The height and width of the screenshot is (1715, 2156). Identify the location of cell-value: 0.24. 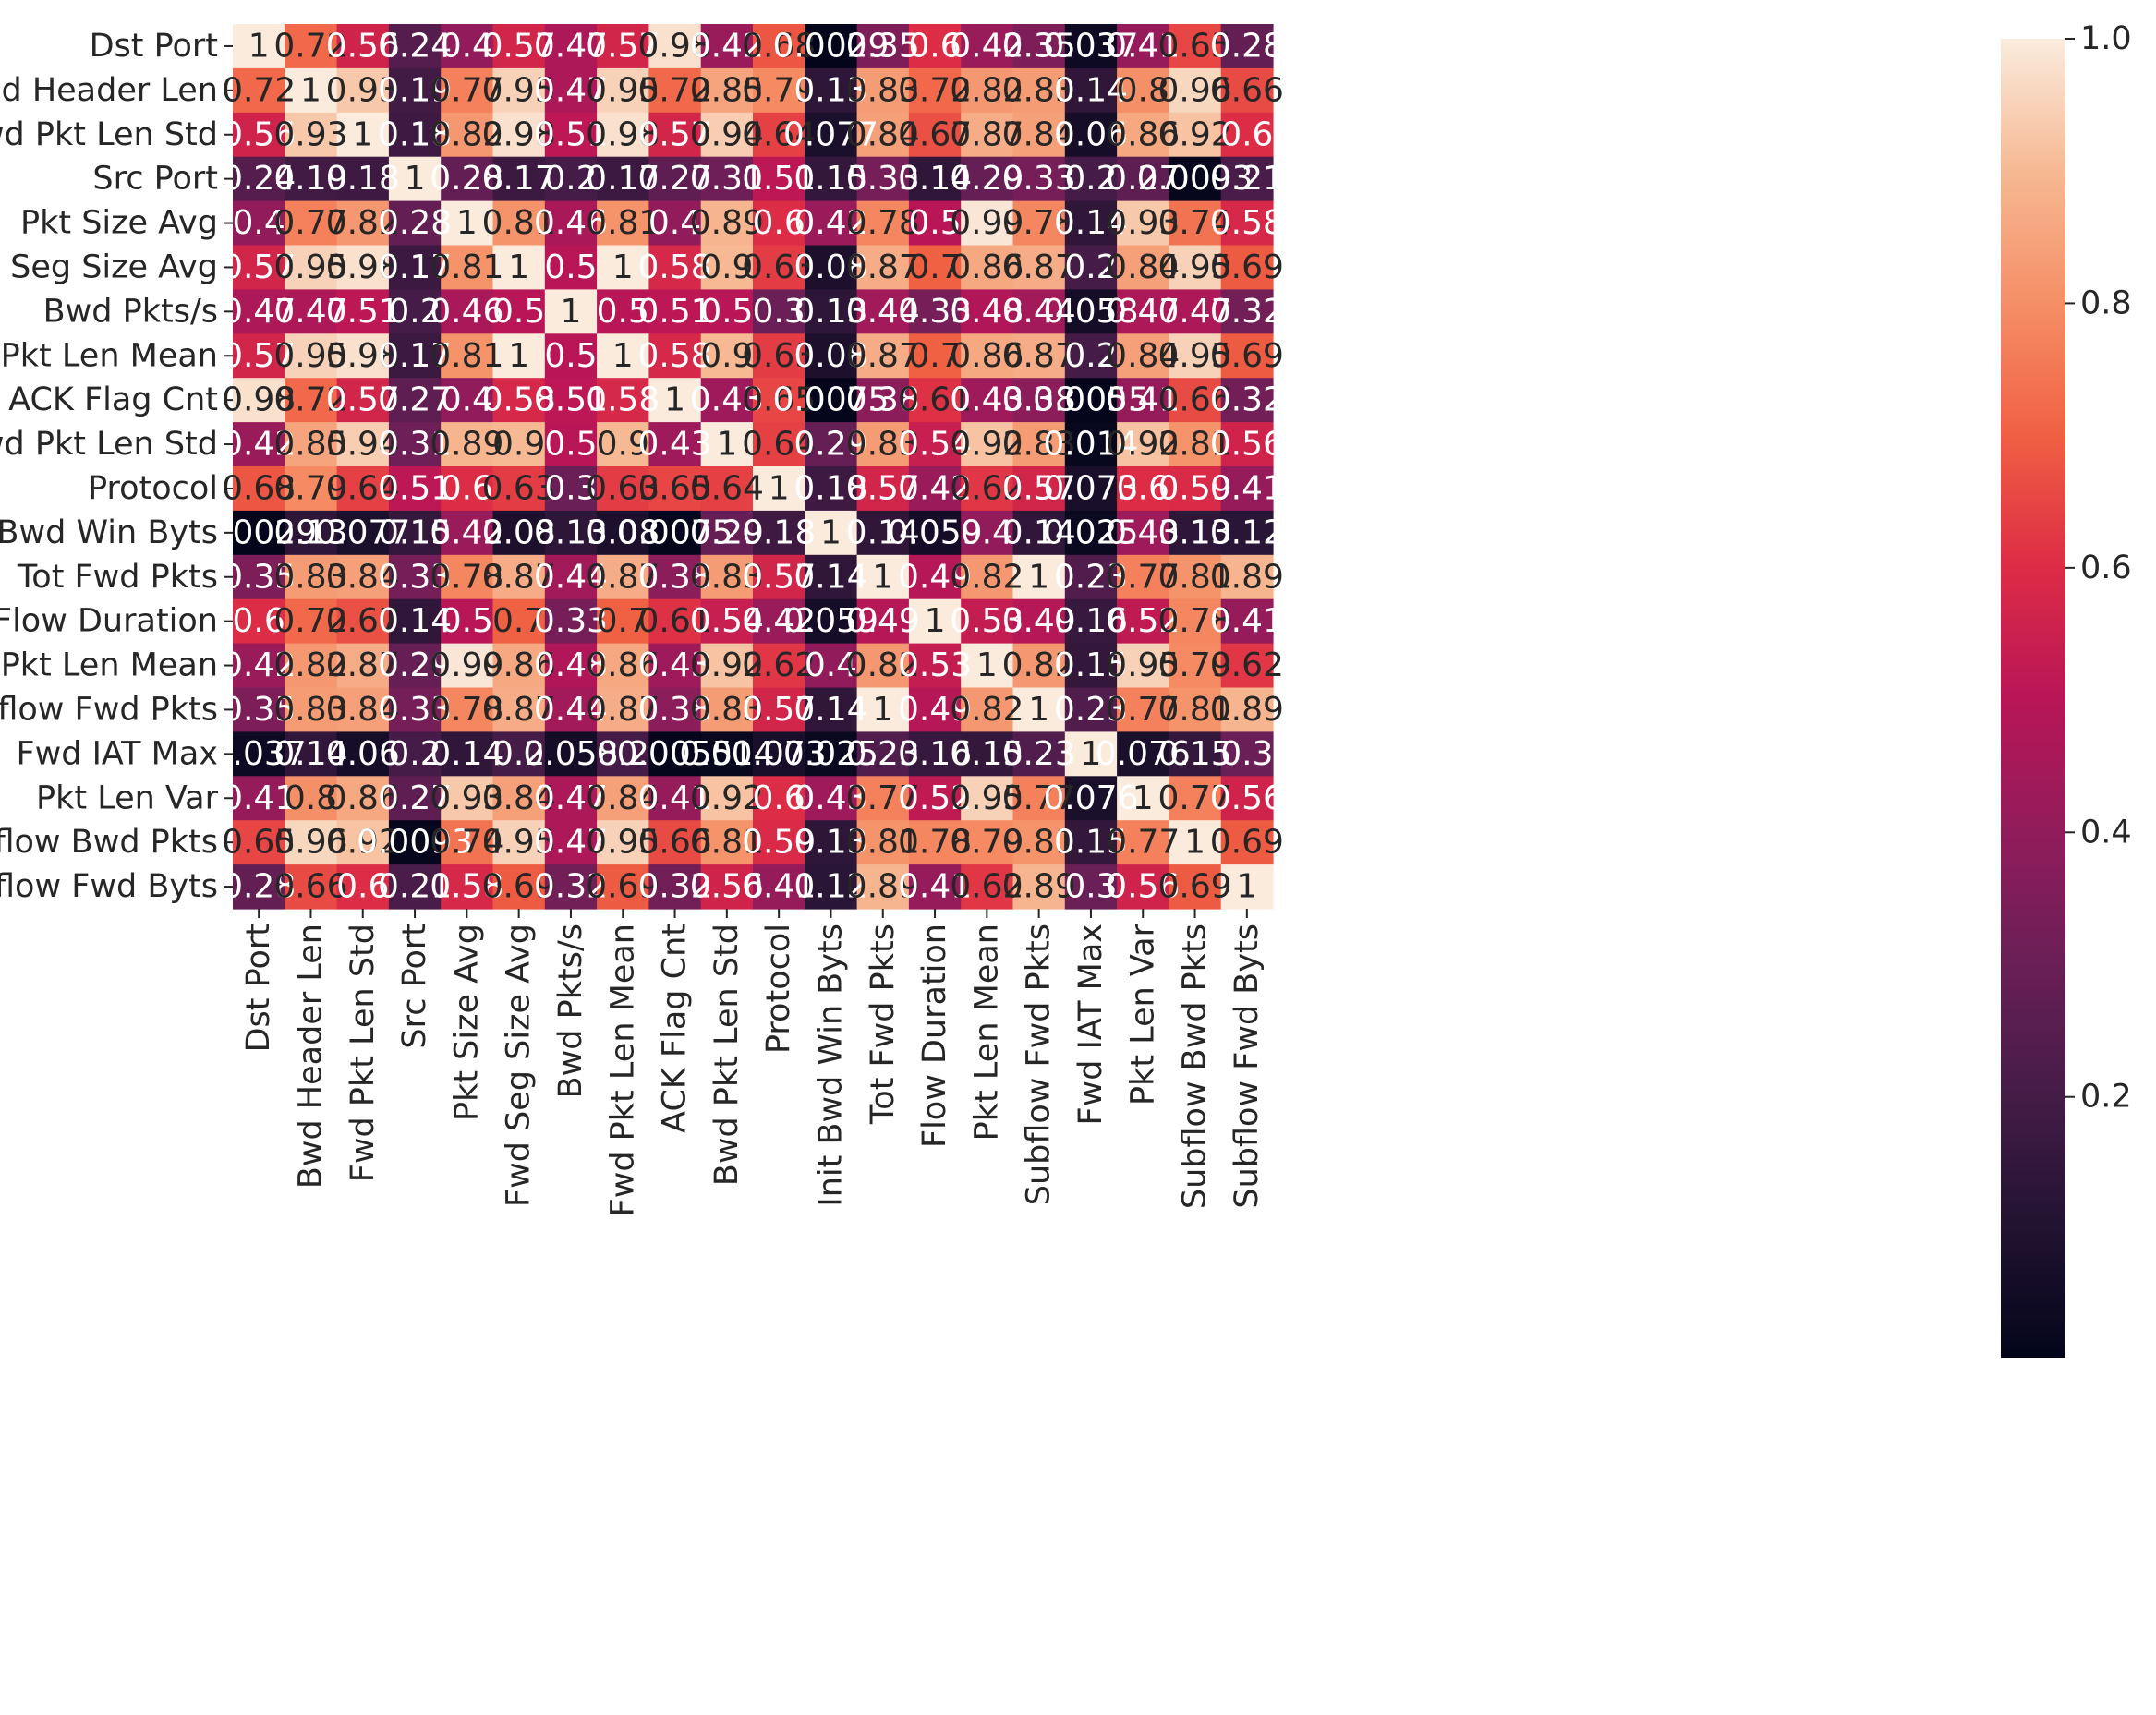
(259, 179).